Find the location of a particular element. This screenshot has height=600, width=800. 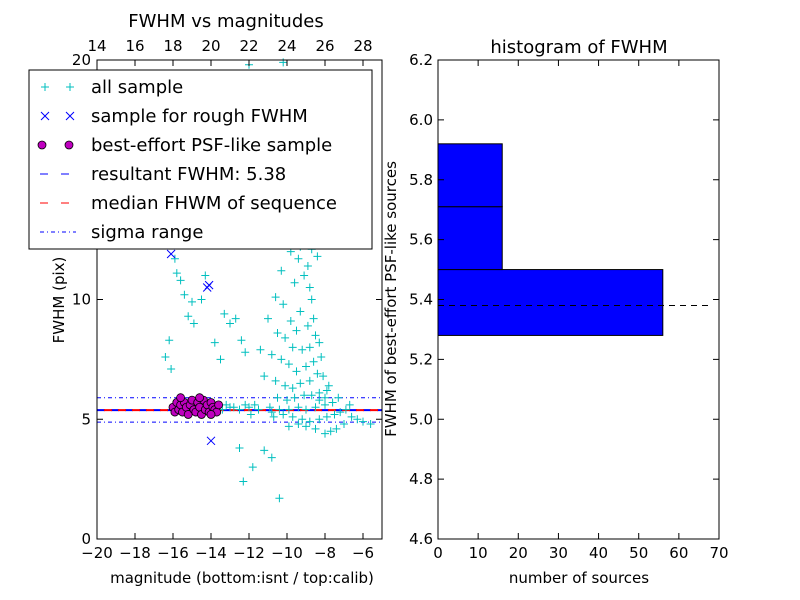

histogram-x-tick-label: 40 is located at coordinates (598, 553).